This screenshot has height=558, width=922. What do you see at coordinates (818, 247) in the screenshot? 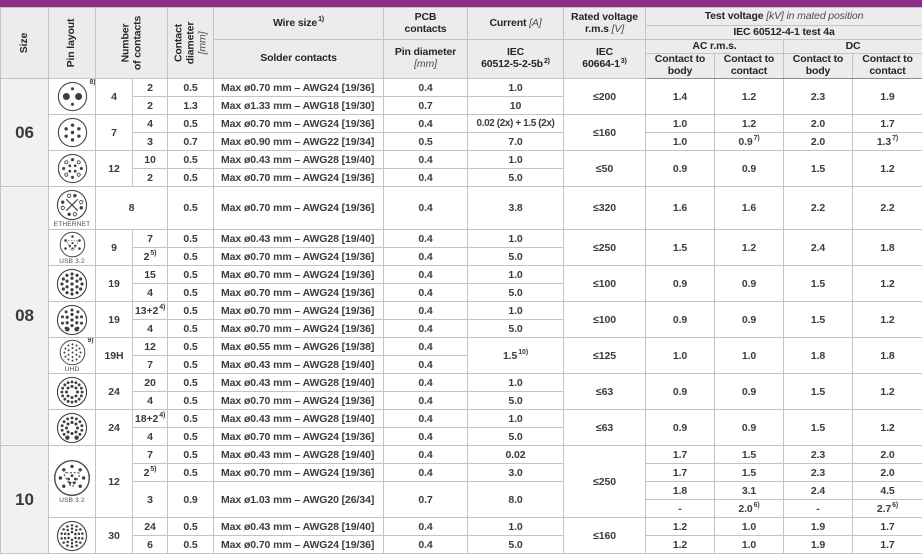
I see `table-cell: 2.4` at bounding box center [818, 247].